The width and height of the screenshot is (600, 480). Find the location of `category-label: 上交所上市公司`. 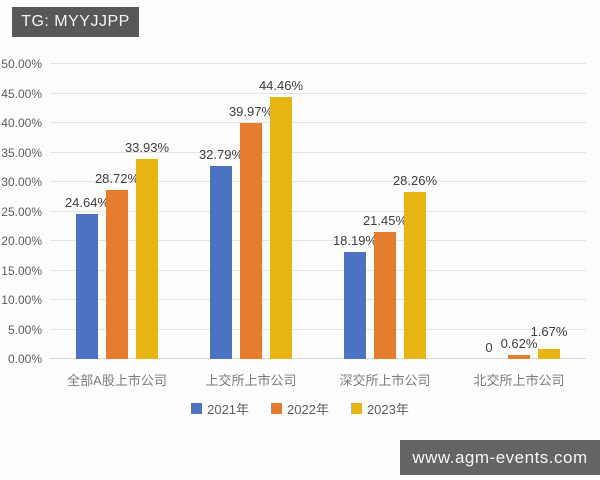

category-label: 上交所上市公司 is located at coordinates (251, 380).